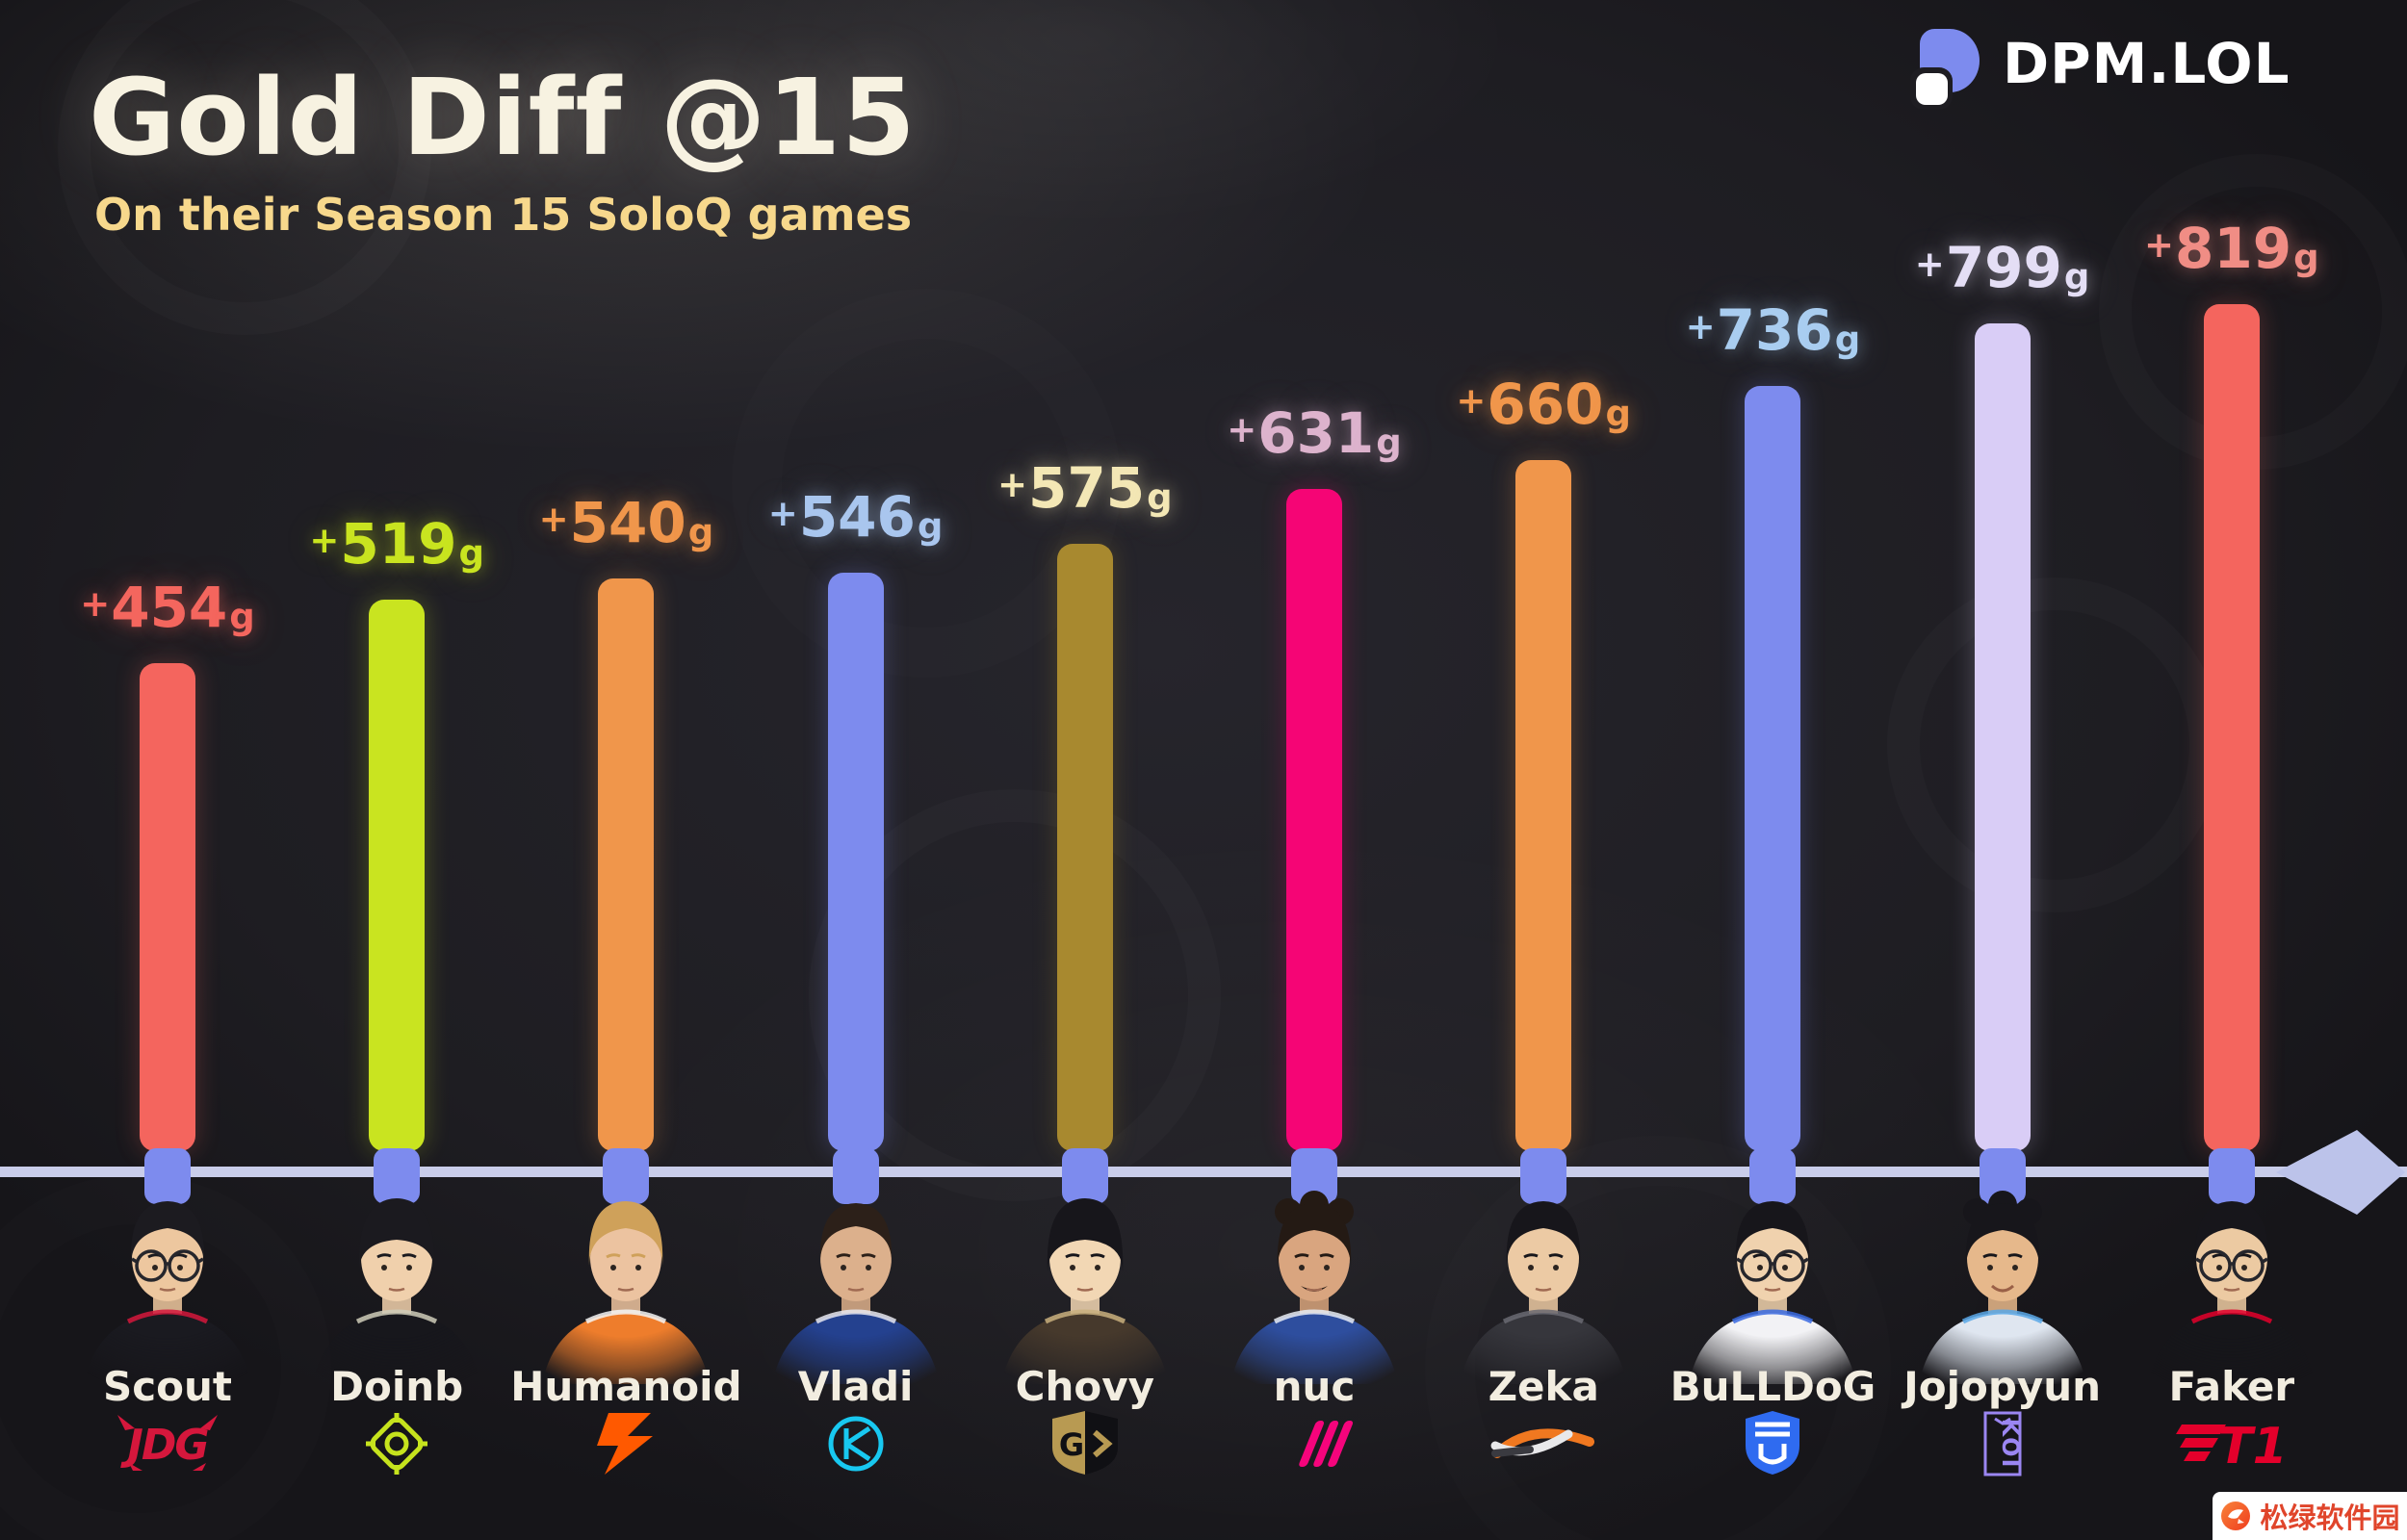 This screenshot has height=1540, width=2407. What do you see at coordinates (2231, 248) in the screenshot?
I see `bar-value-label: +819g` at bounding box center [2231, 248].